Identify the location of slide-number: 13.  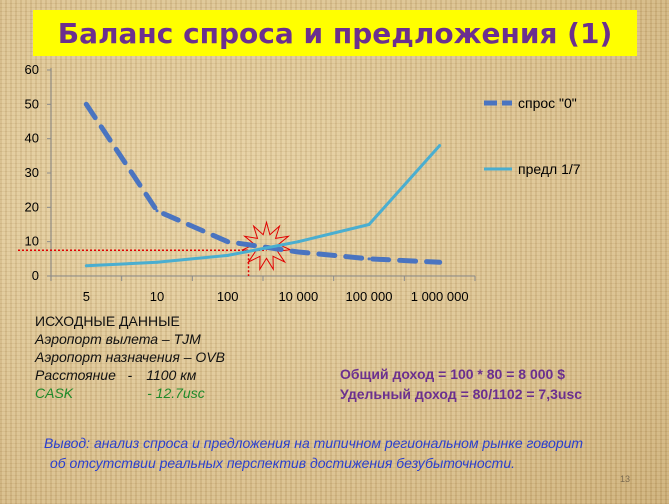
(625, 479).